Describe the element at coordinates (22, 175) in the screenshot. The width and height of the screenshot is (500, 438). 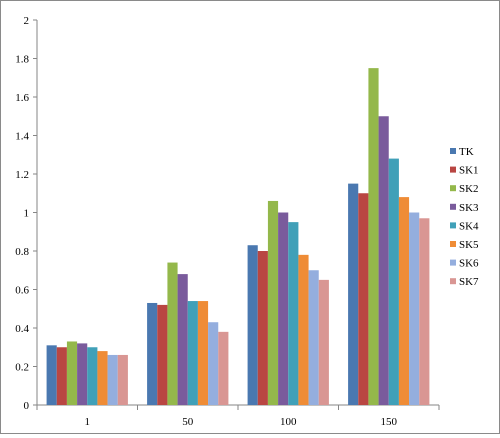
I see `y-tick-label: 1.2` at that location.